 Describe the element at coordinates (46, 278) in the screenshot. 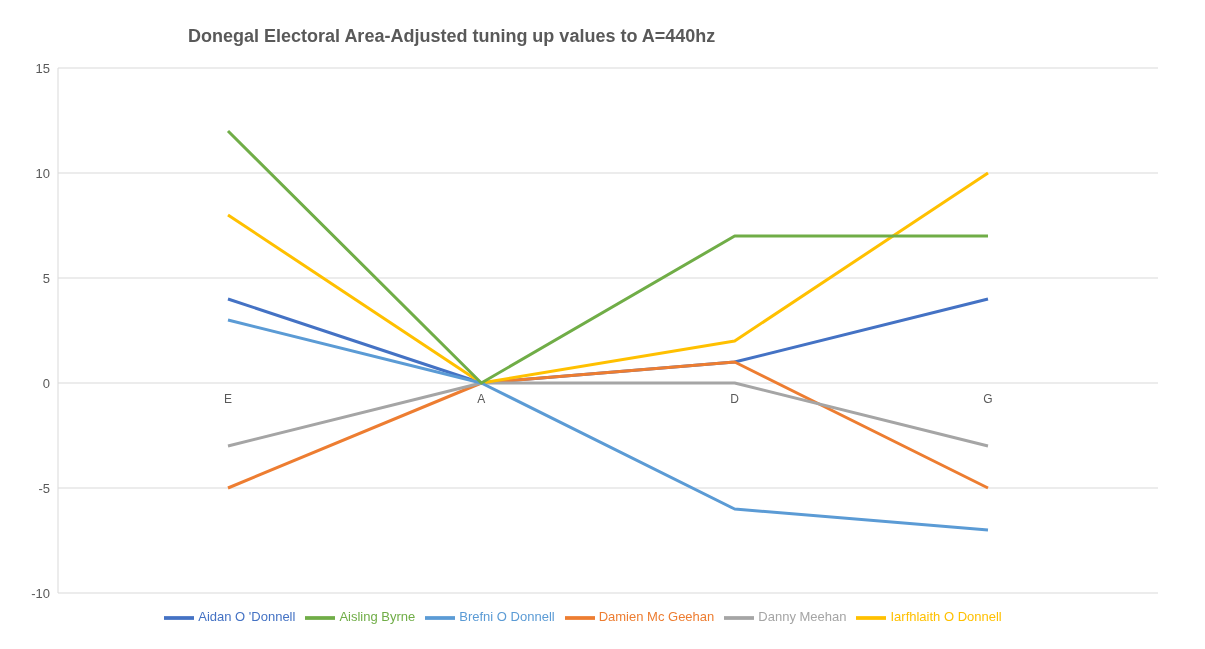

I see `y-tick-label: 5` at that location.